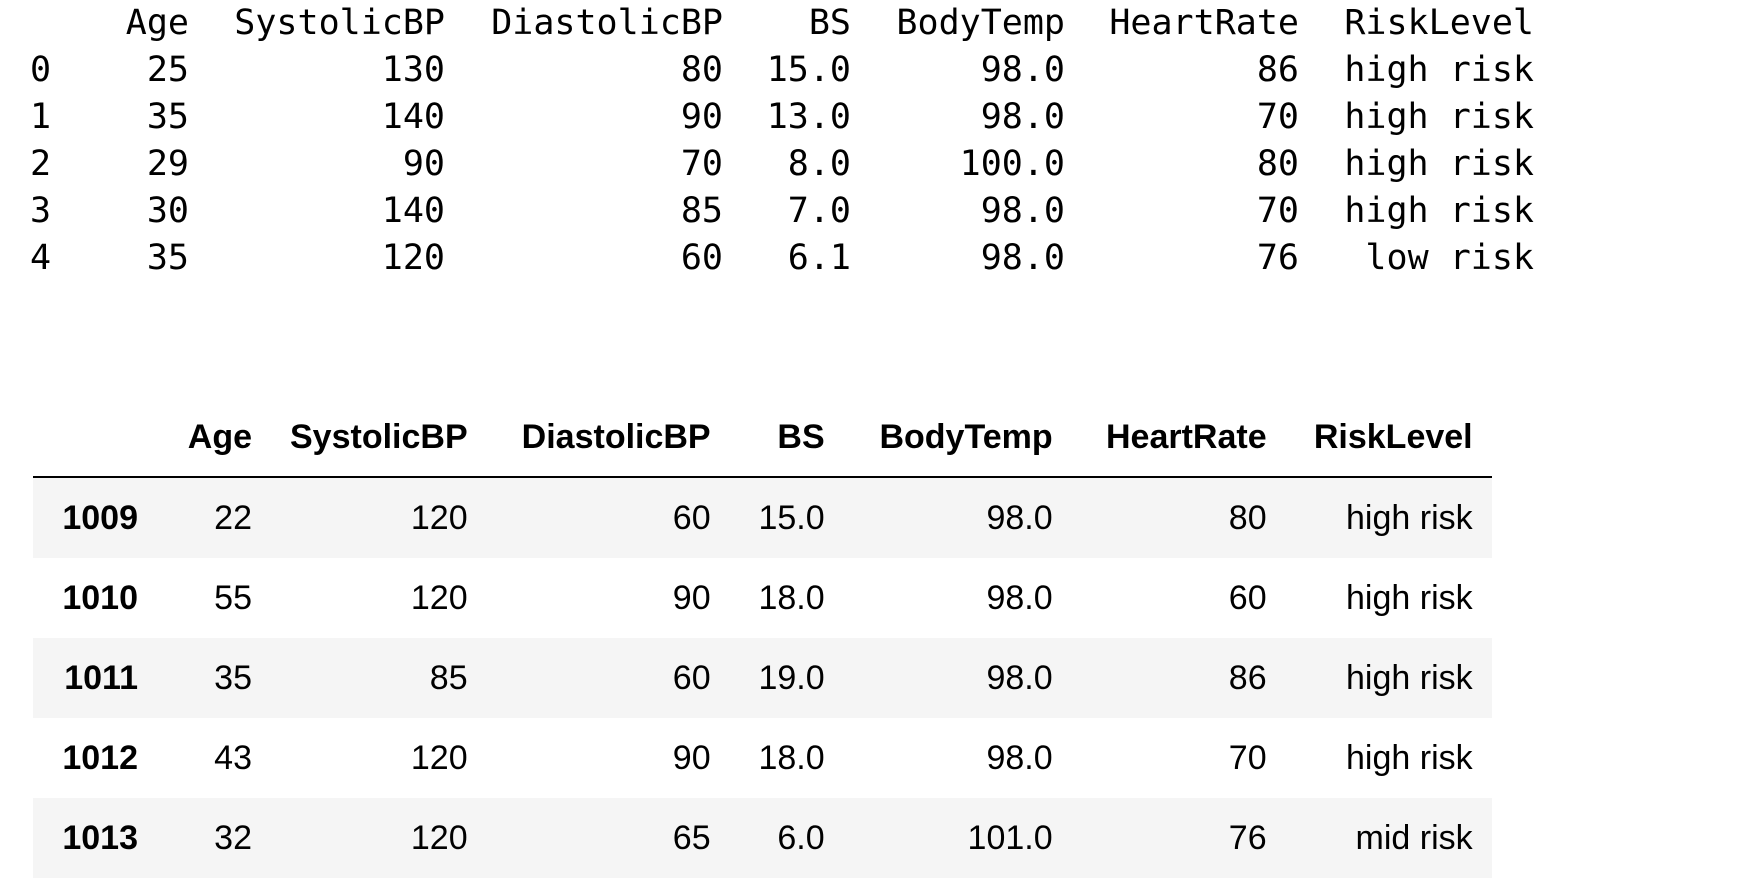 The width and height of the screenshot is (1754, 878). Describe the element at coordinates (41, 164) in the screenshot. I see `row-index: 2` at that location.